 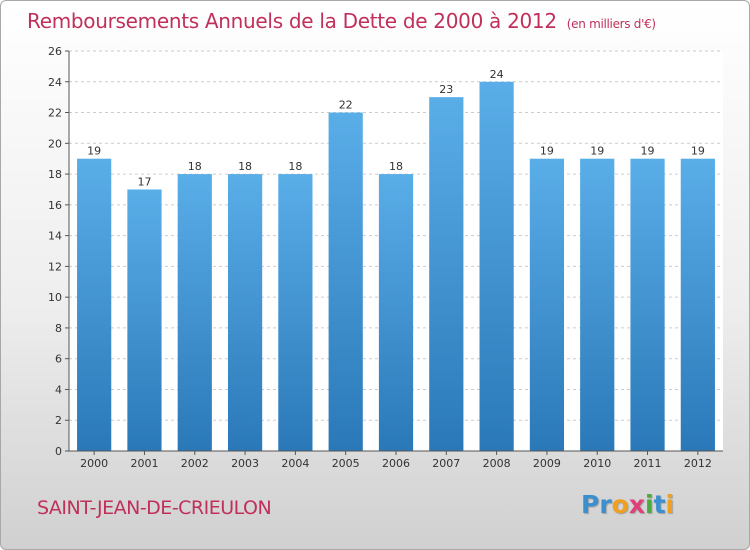 I want to click on data-label: 24, so click(x=497, y=74).